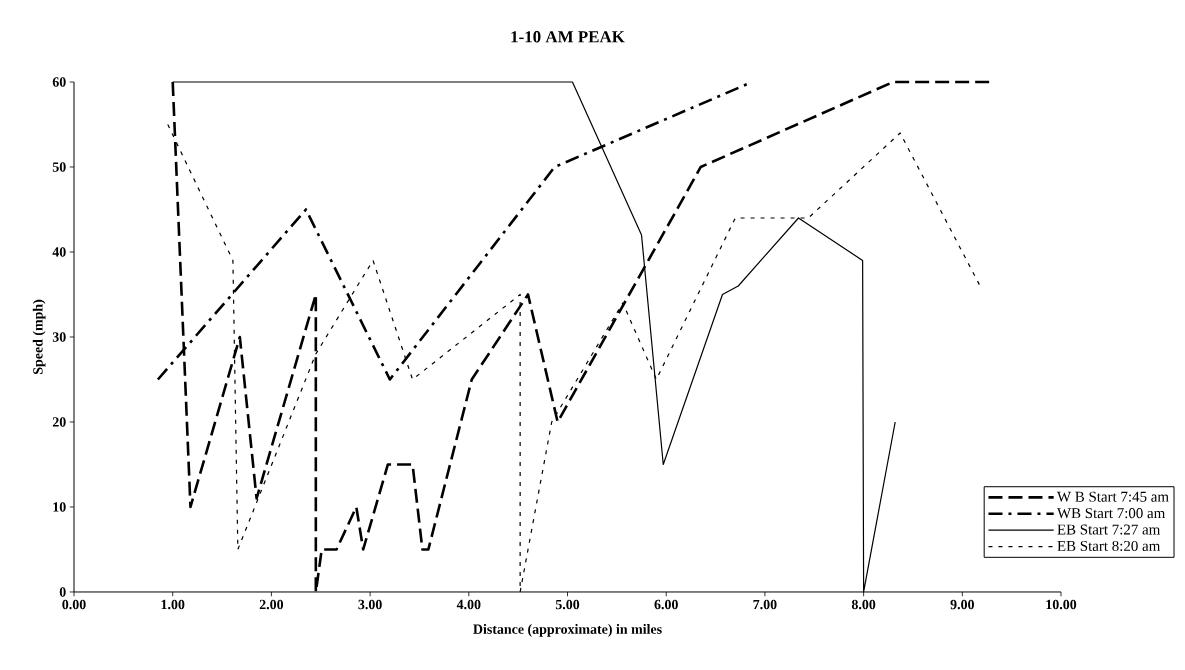 This screenshot has width=1185, height=670. I want to click on y-tick-label: 30, so click(59, 337).